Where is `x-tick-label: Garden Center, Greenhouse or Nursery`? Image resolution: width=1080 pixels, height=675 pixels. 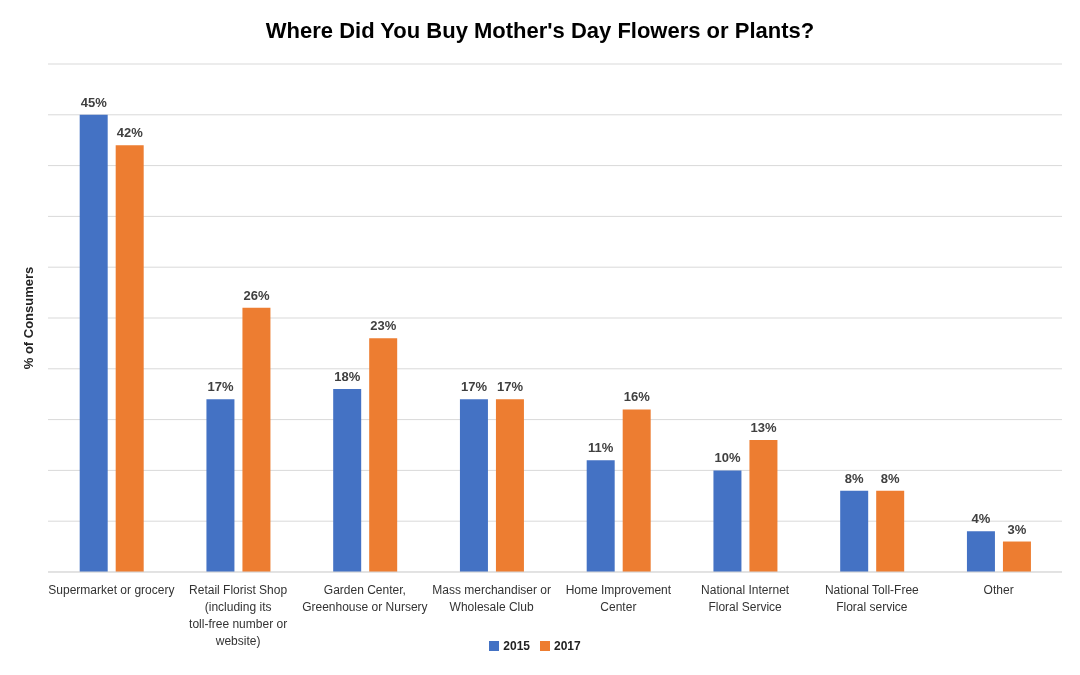
x-tick-label: Garden Center, Greenhouse or Nursery is located at coordinates (365, 598).